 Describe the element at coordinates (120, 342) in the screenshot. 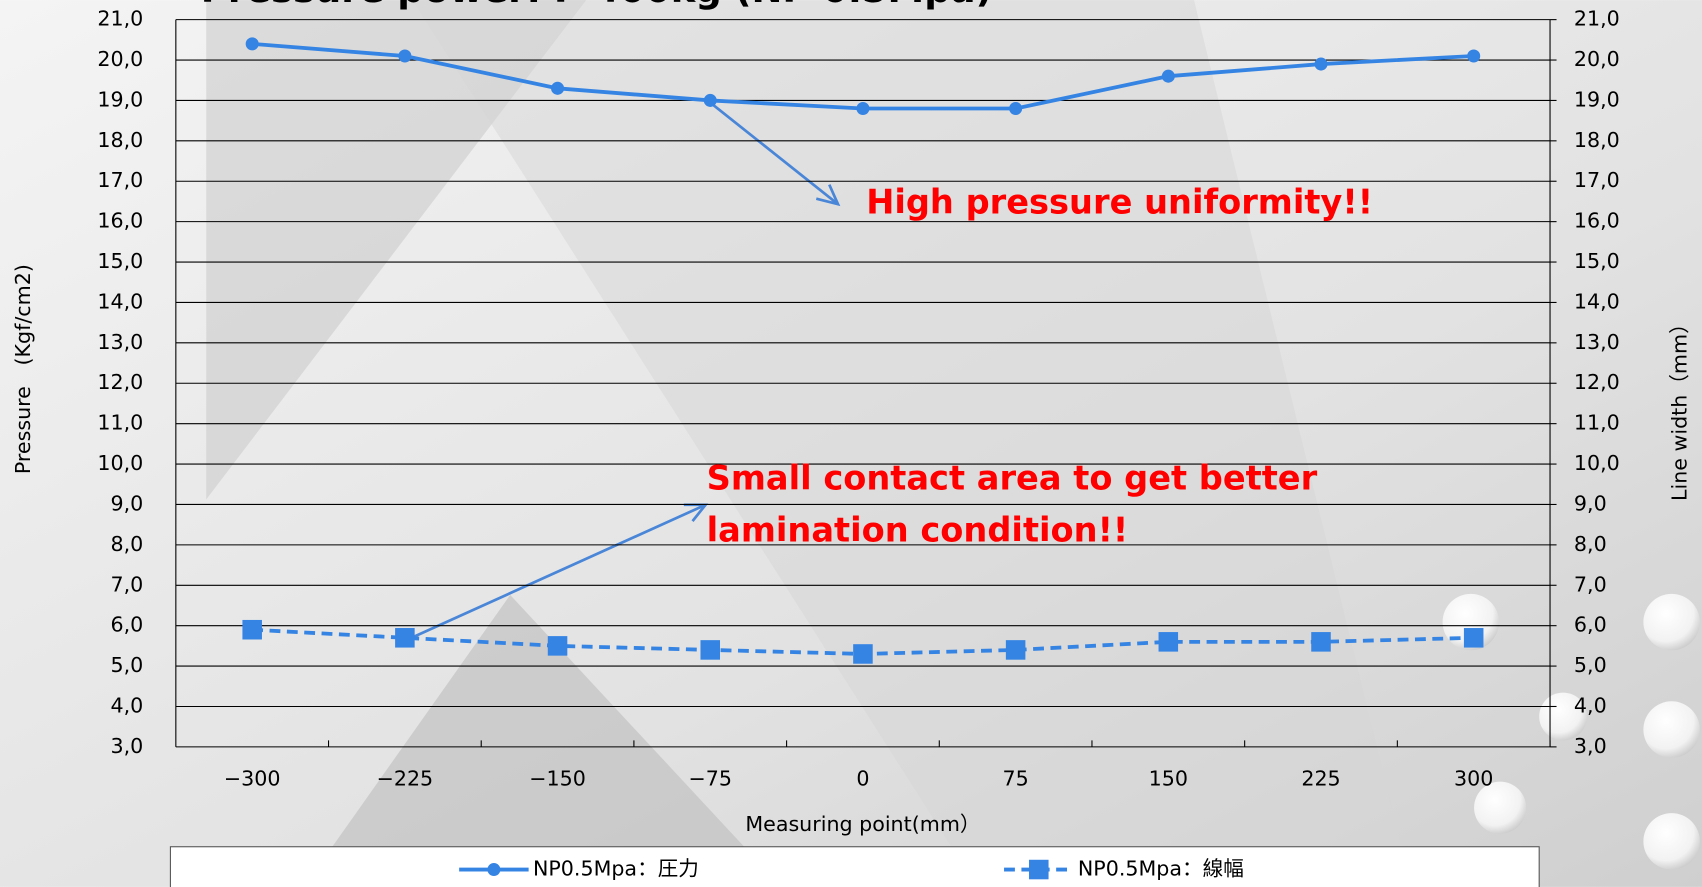

I see `y-tick-label: 13,0` at that location.